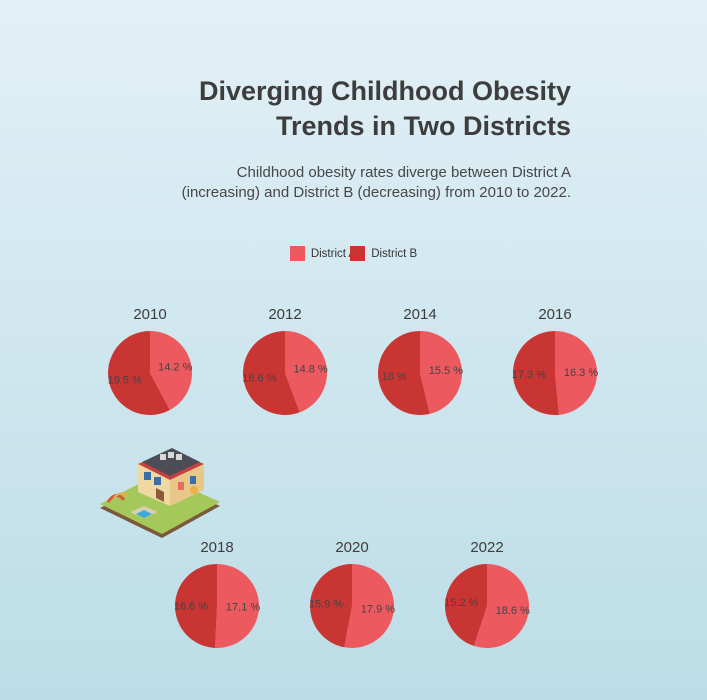 This screenshot has height=700, width=707. I want to click on pie-2020: 2020 17.9 % 15.9 %, so click(352, 593).